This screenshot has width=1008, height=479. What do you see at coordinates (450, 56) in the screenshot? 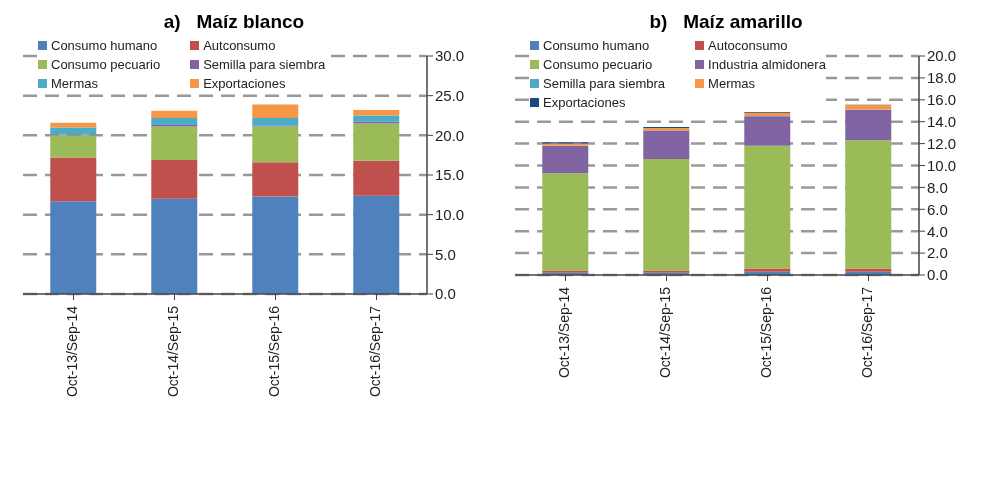
I see `y-tick-label: 30.0` at bounding box center [450, 56].